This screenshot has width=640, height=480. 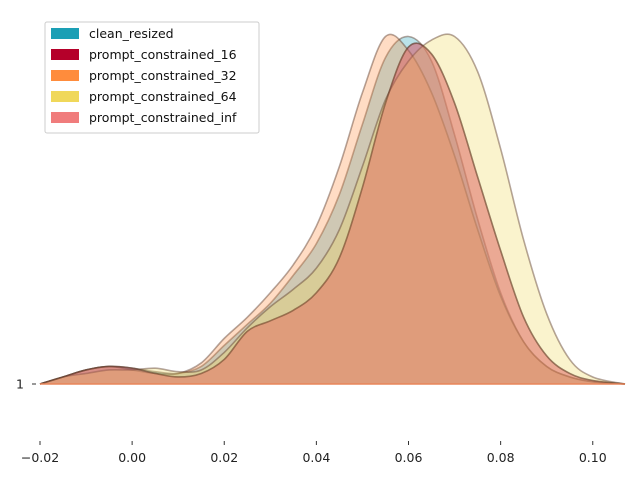 What do you see at coordinates (163, 54) in the screenshot?
I see `legend-label: prompt_constrained_16` at bounding box center [163, 54].